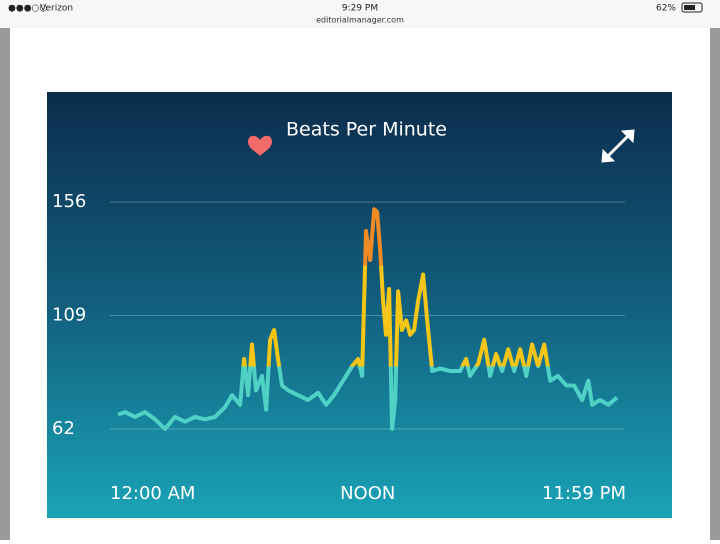 Image resolution: width=720 pixels, height=544 pixels. I want to click on url: editorialmanager.com, so click(360, 20).